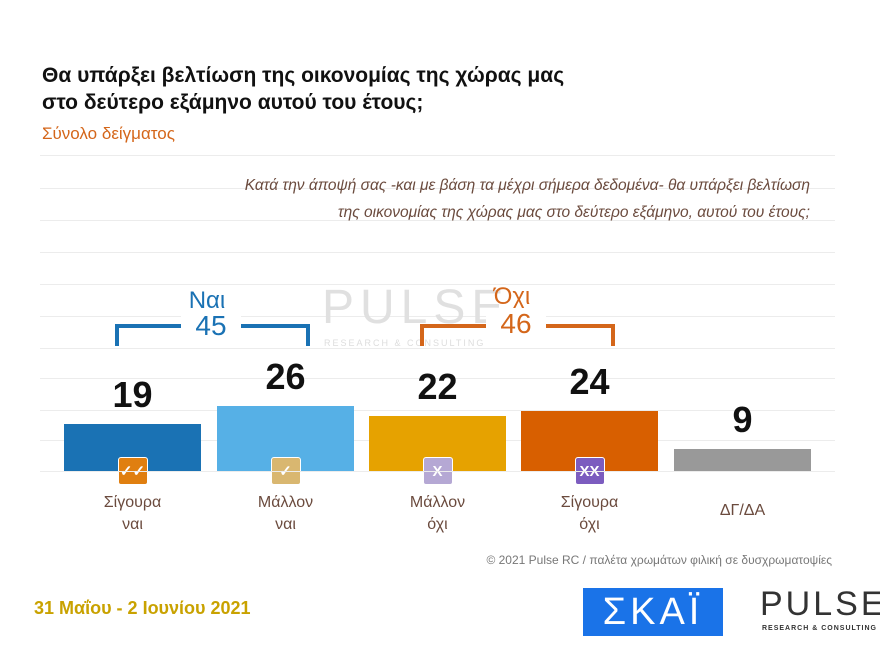  What do you see at coordinates (437, 471) in the screenshot?
I see `baseline` at bounding box center [437, 471].